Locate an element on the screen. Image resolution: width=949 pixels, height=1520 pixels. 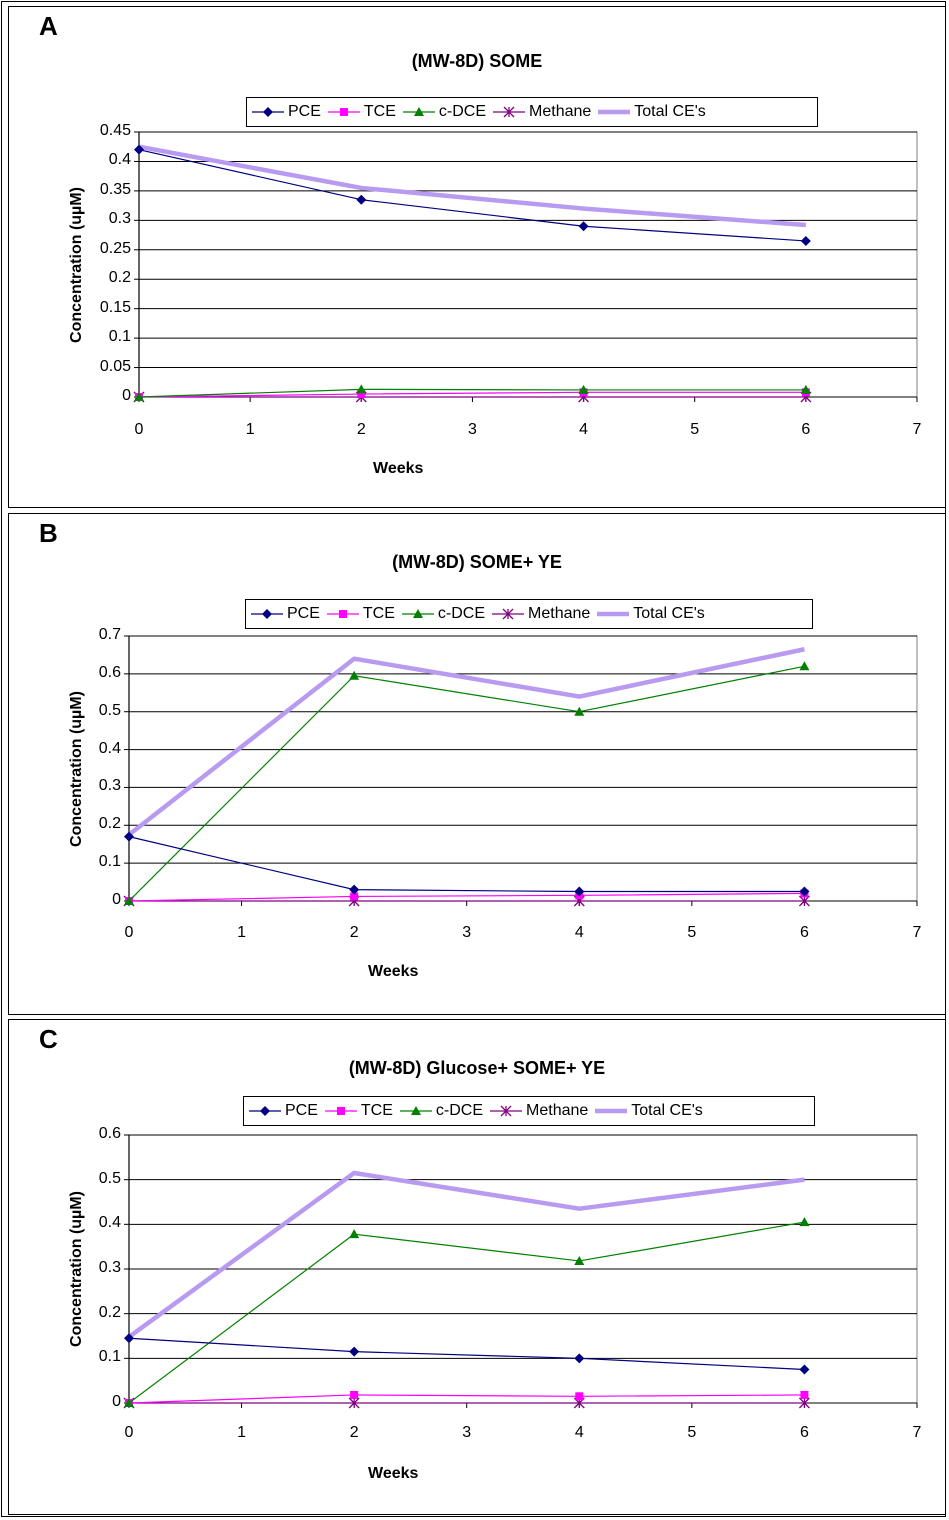
legend-item: Methane is located at coordinates (540, 614).